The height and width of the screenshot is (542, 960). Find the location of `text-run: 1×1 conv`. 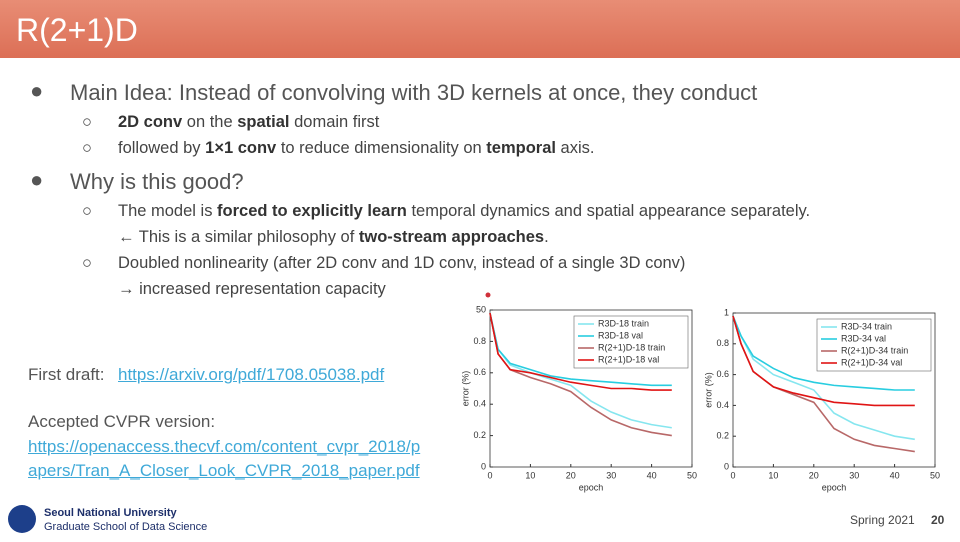

text-run: 1×1 conv is located at coordinates (241, 148).